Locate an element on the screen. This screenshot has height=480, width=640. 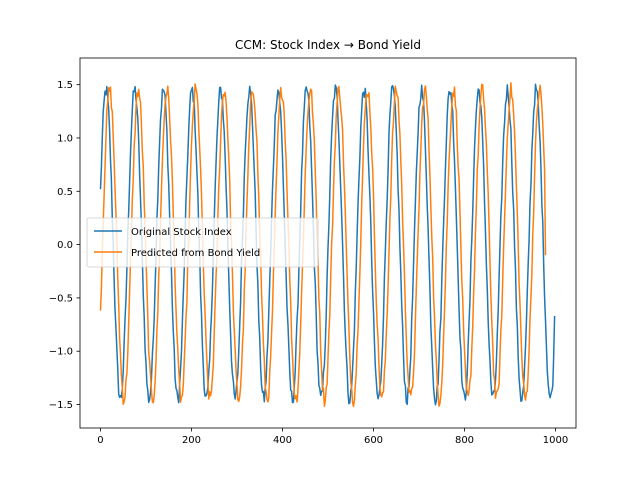
y-tick-label: −0.5 is located at coordinates (61, 298).